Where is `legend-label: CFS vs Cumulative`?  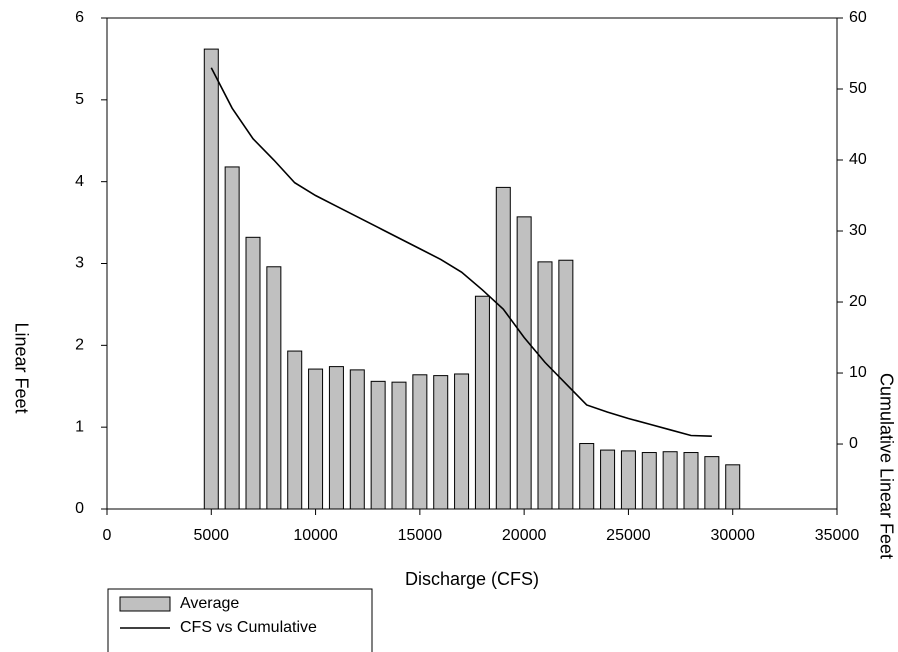
legend-label: CFS vs Cumulative is located at coordinates (248, 627).